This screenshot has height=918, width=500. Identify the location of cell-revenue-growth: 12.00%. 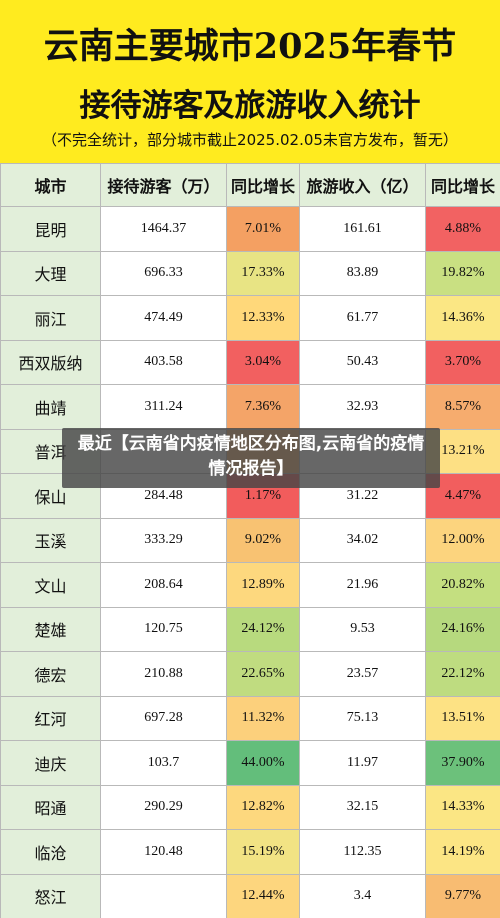
(462, 540).